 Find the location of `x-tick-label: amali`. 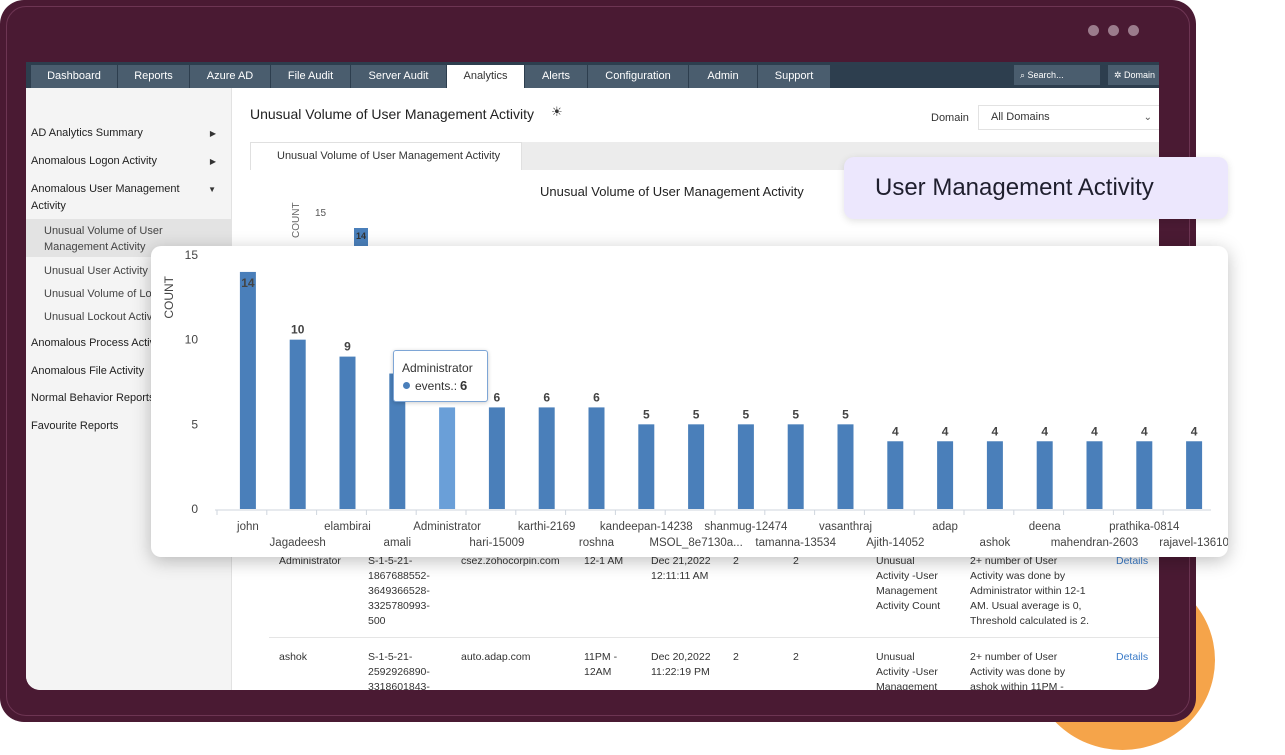

x-tick-label: amali is located at coordinates (397, 543).